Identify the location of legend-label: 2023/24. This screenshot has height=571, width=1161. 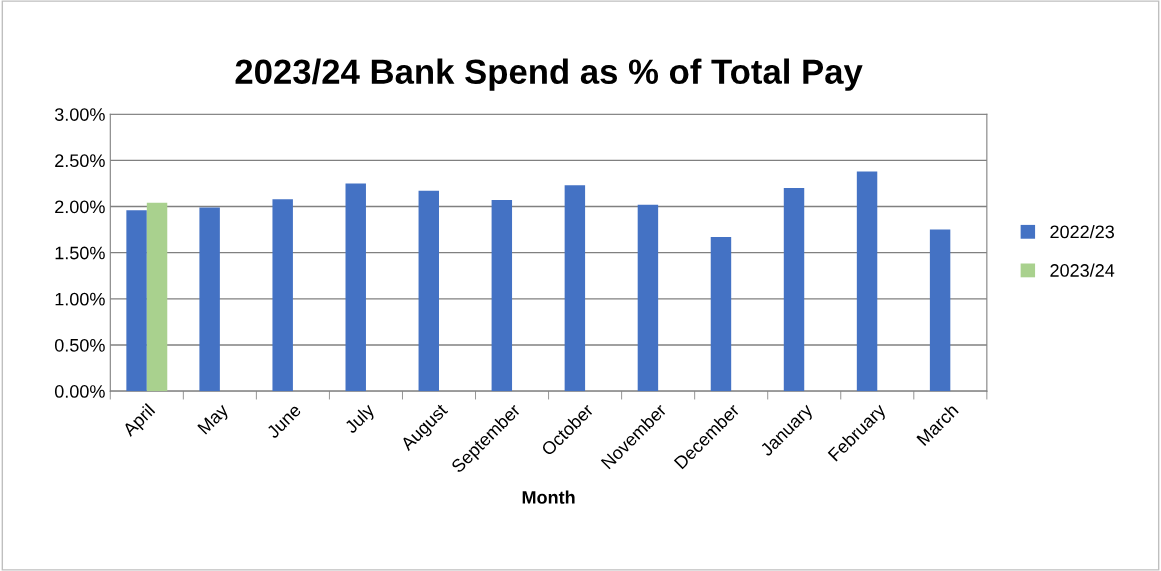
(1082, 270).